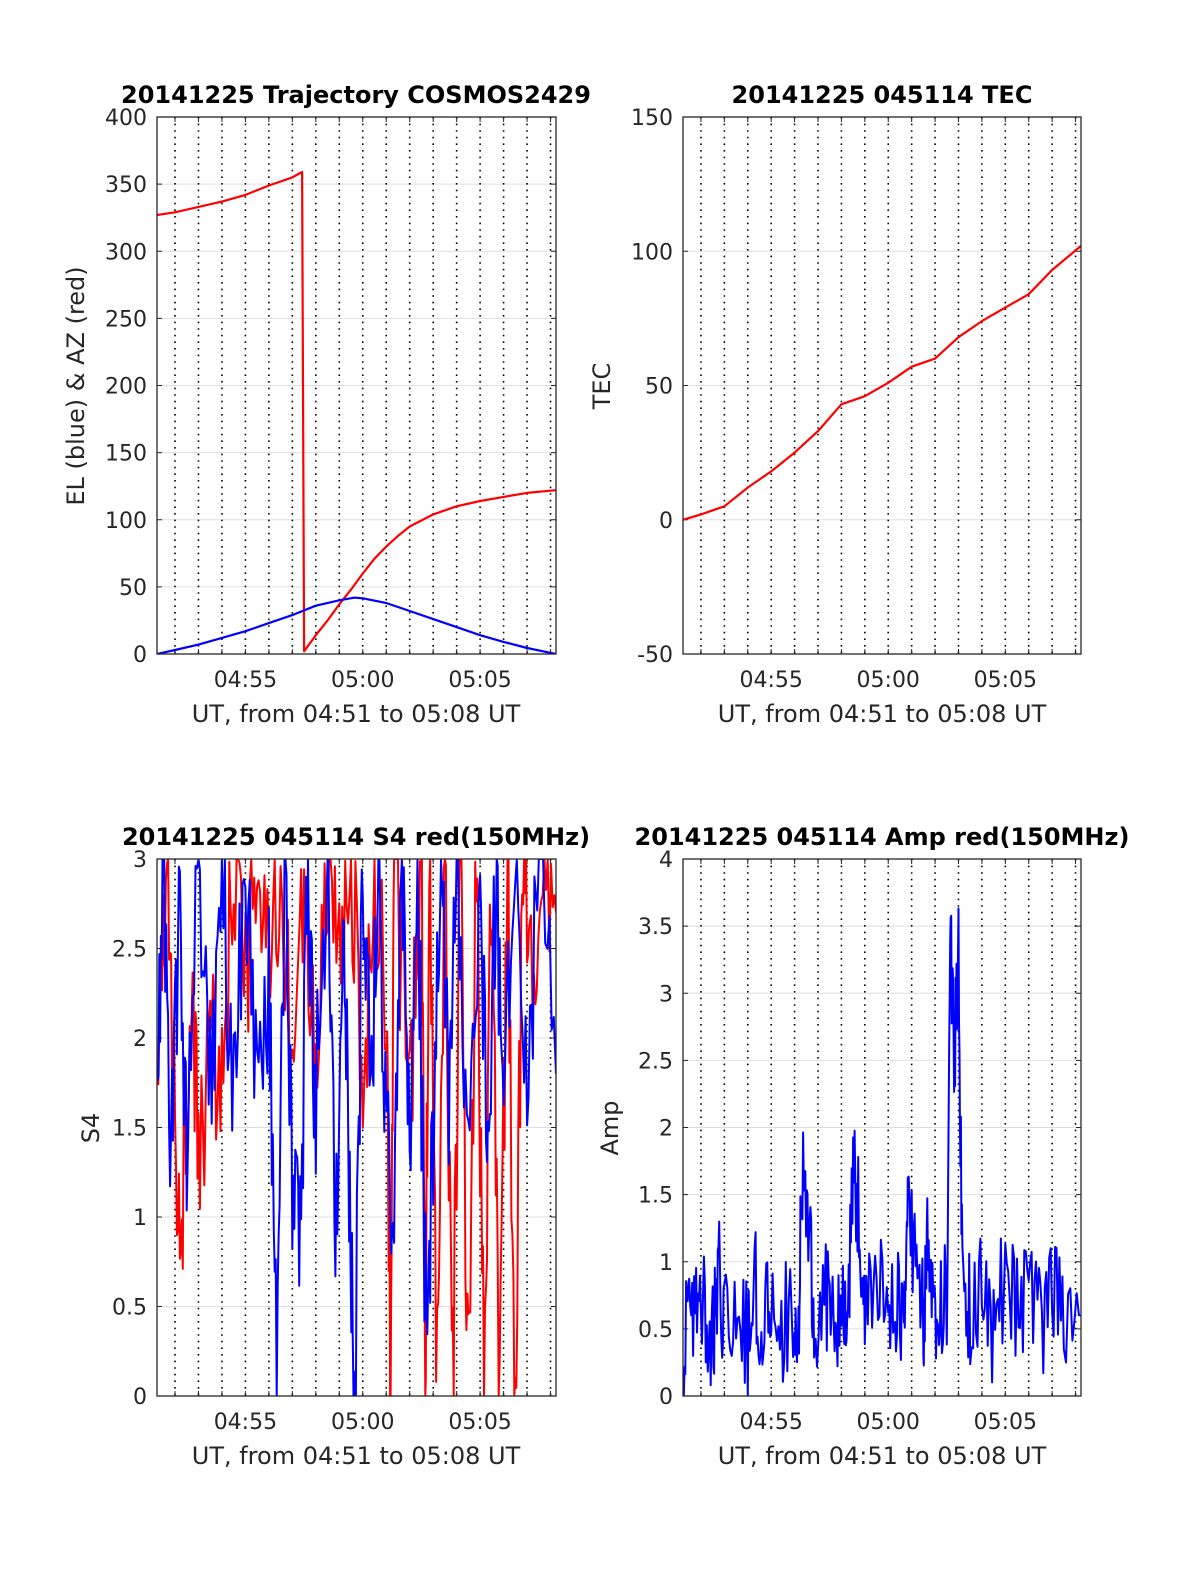 The image size is (1200, 1575). What do you see at coordinates (666, 860) in the screenshot?
I see `amp-ytick-label: 4` at bounding box center [666, 860].